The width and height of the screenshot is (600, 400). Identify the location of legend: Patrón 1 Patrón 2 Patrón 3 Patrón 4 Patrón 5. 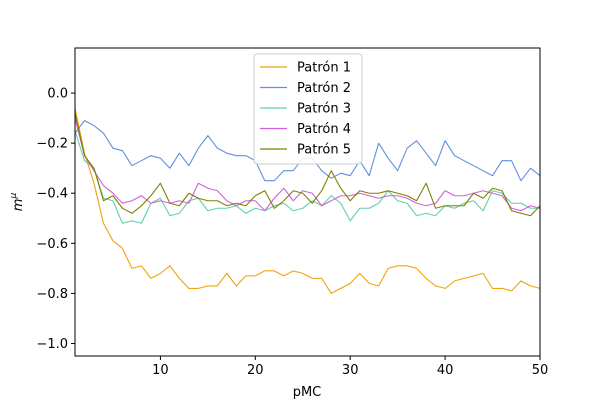
(308, 109).